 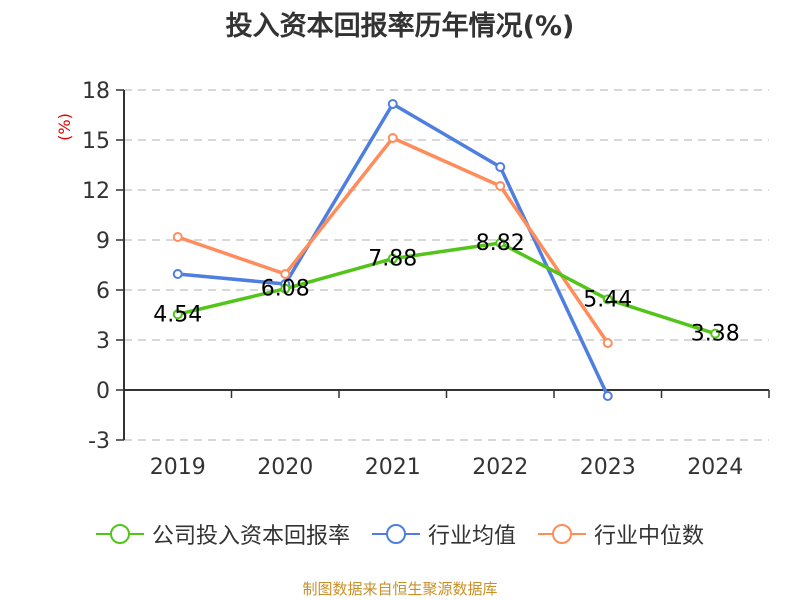 What do you see at coordinates (393, 467) in the screenshot?
I see `x-tick-label: 2021` at bounding box center [393, 467].